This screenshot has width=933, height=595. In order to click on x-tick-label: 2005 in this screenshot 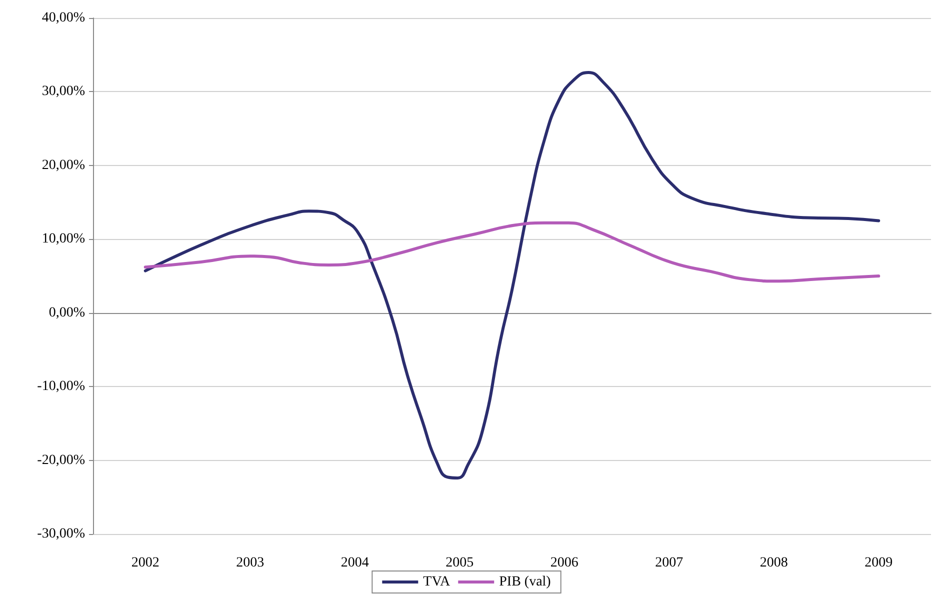, I will do `click(460, 563)`.